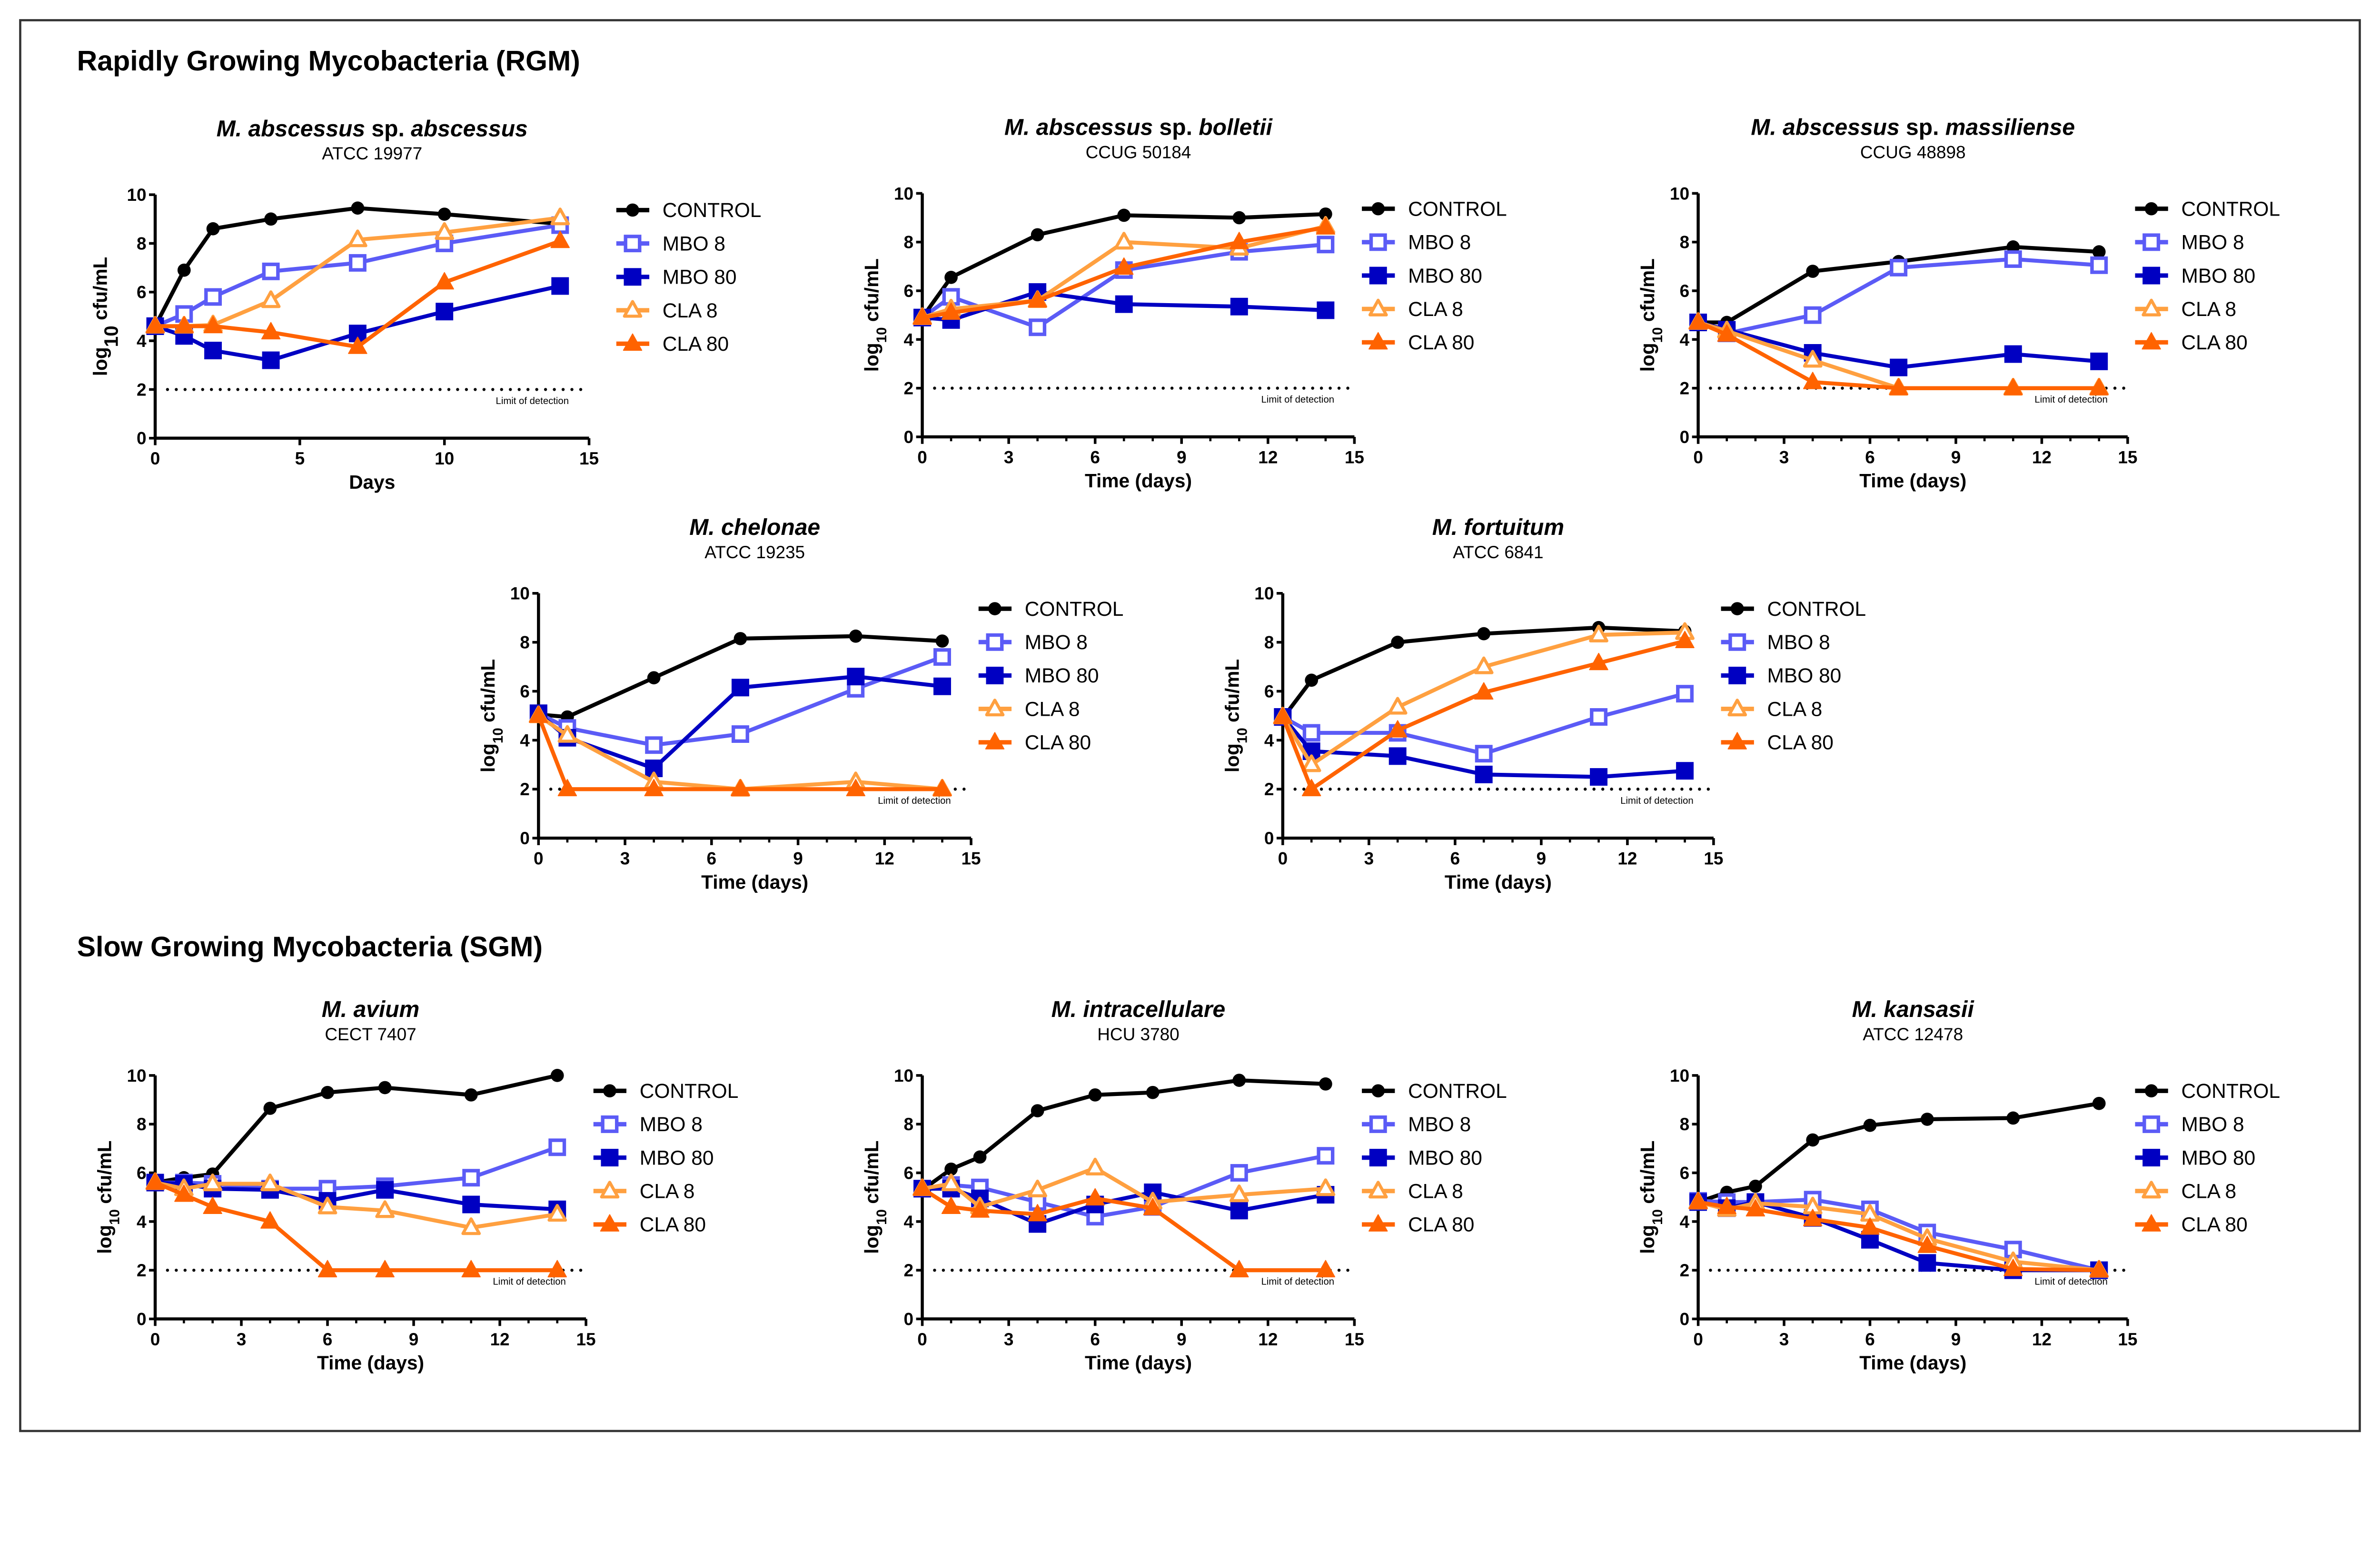  Describe the element at coordinates (1264, 593) in the screenshot. I see `y-tick-label: 10` at that location.